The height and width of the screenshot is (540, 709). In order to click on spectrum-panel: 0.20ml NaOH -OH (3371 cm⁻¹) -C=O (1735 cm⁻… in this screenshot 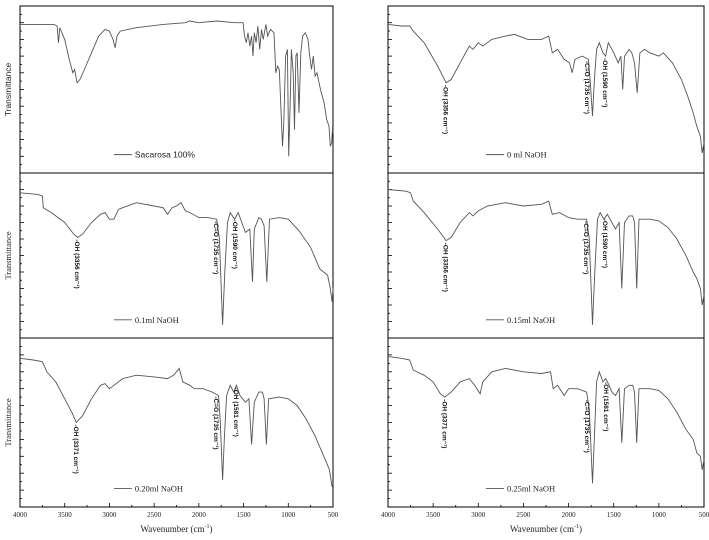, I will do `click(168, 422)`.